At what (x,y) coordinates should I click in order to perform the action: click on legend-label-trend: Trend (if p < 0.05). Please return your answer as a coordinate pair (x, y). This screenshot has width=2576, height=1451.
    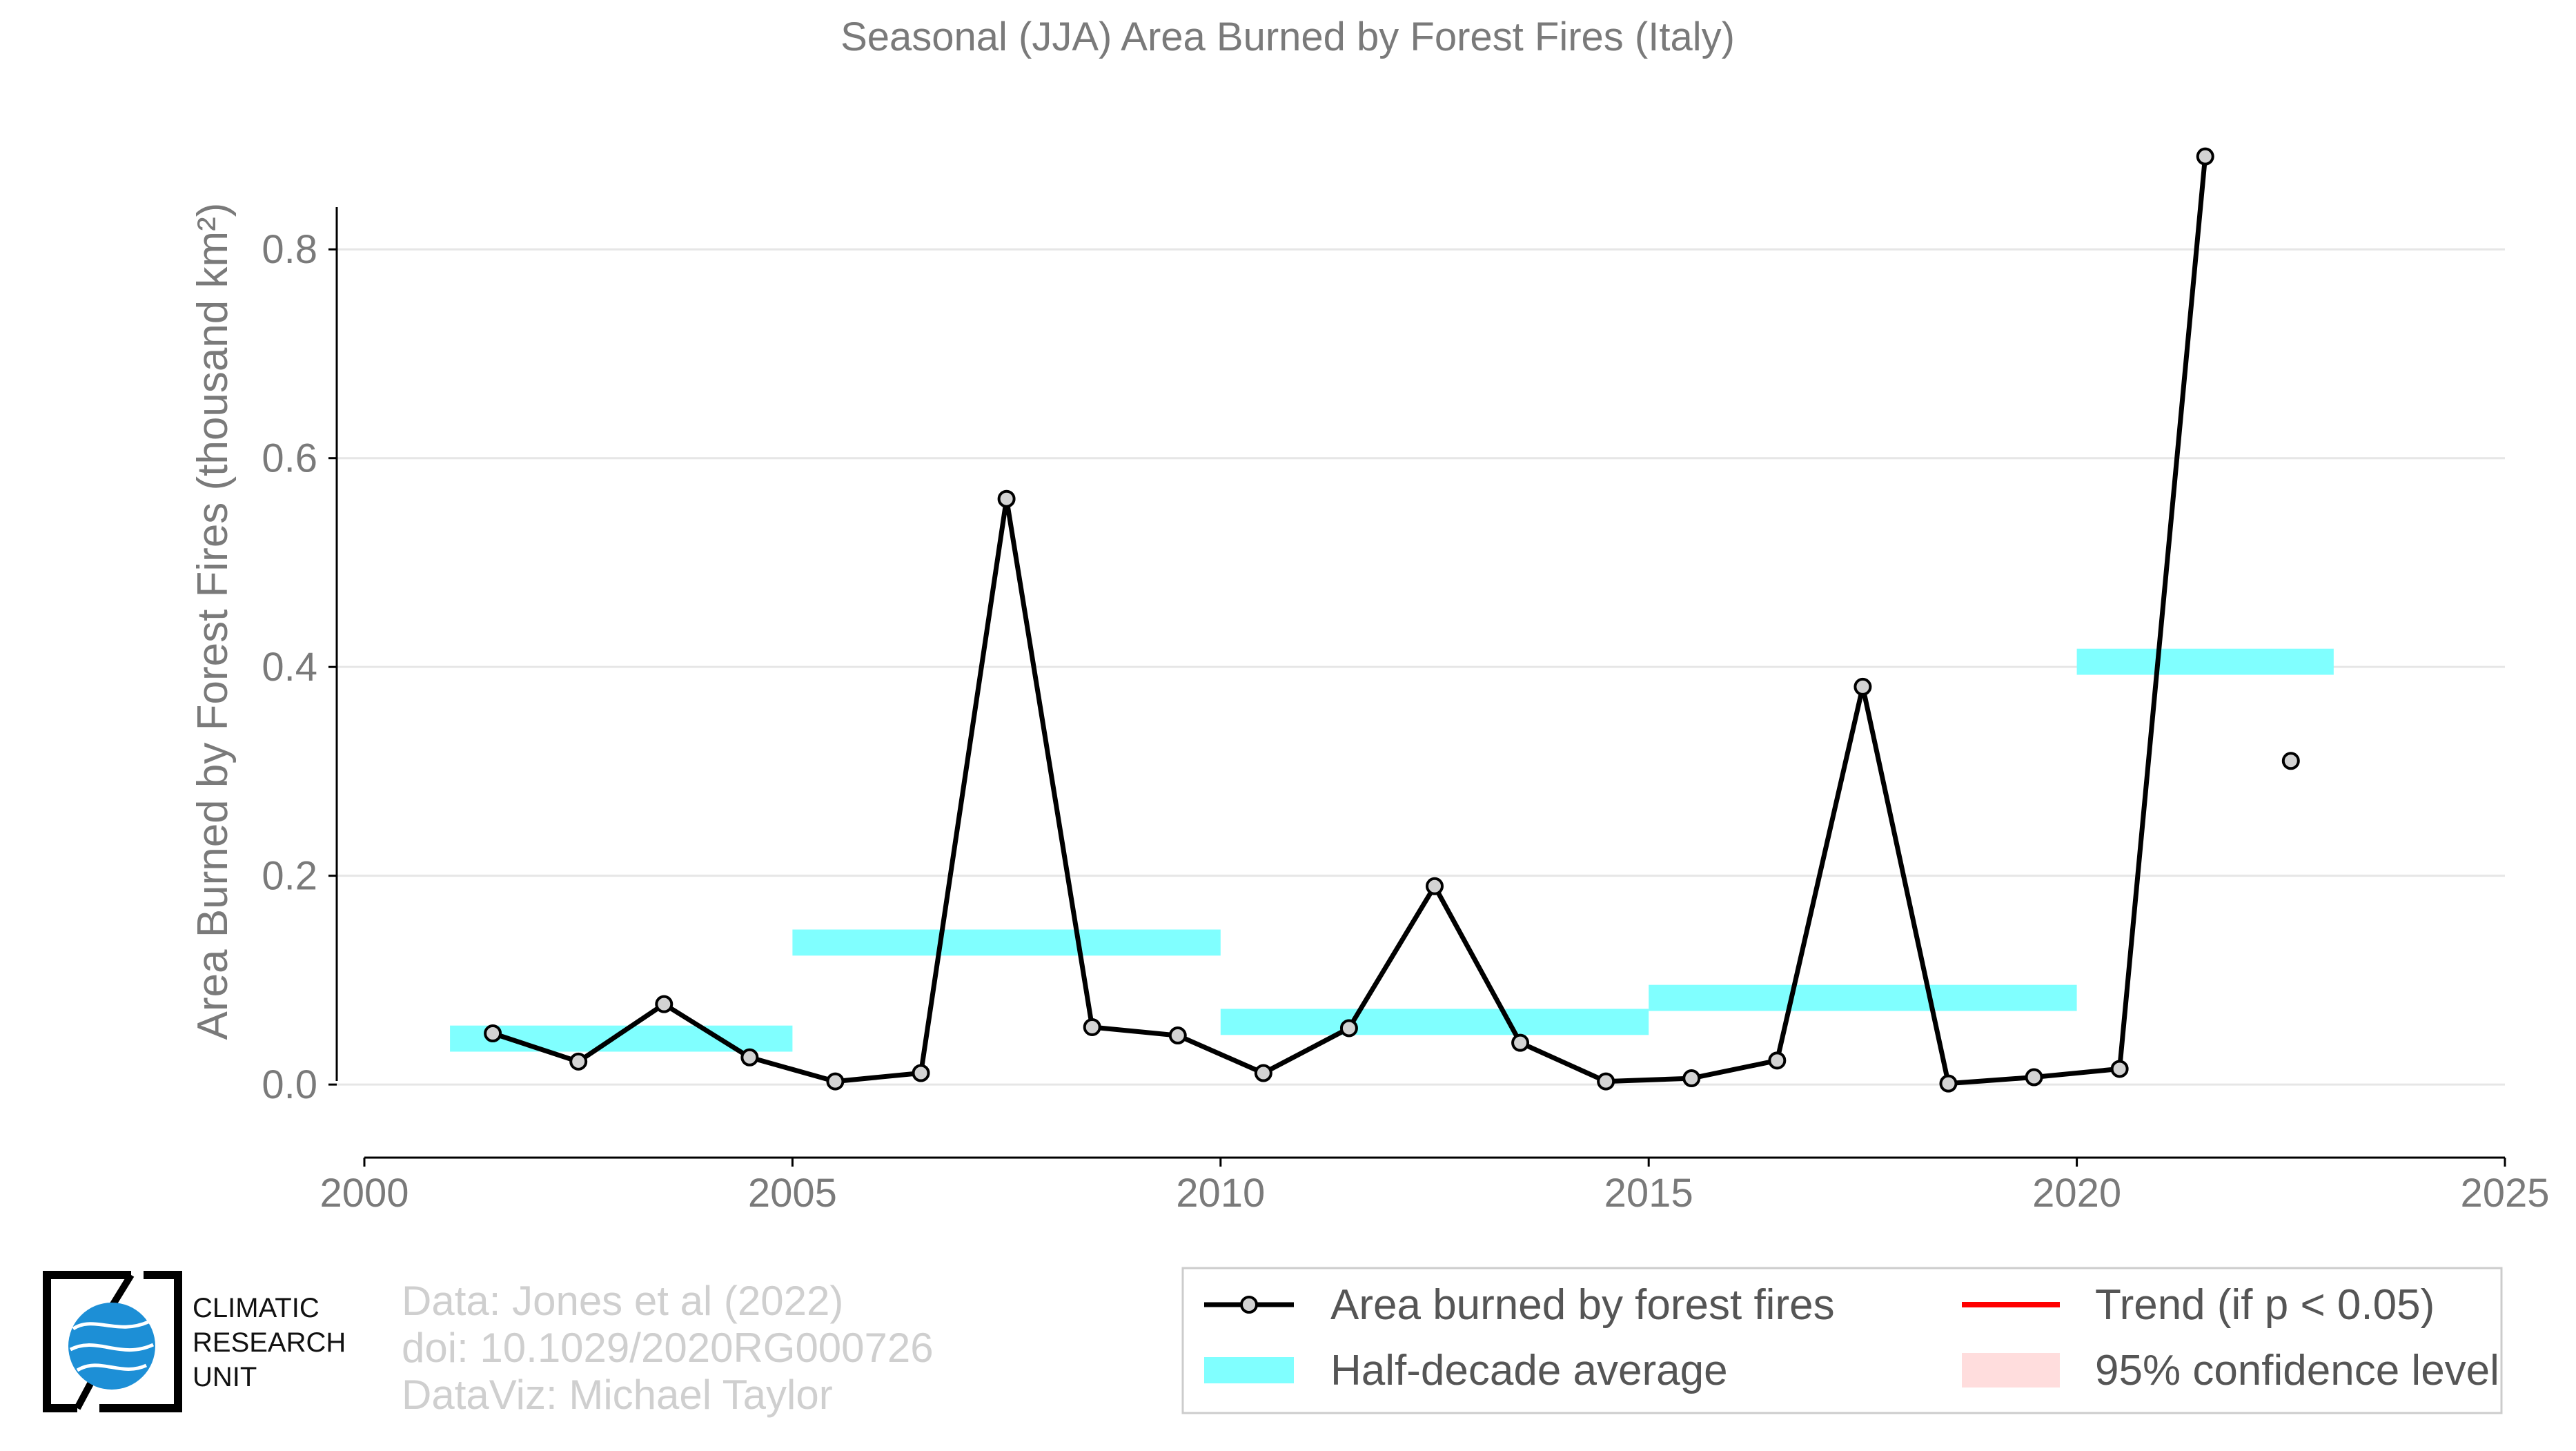
    Looking at the image, I should click on (2265, 1305).